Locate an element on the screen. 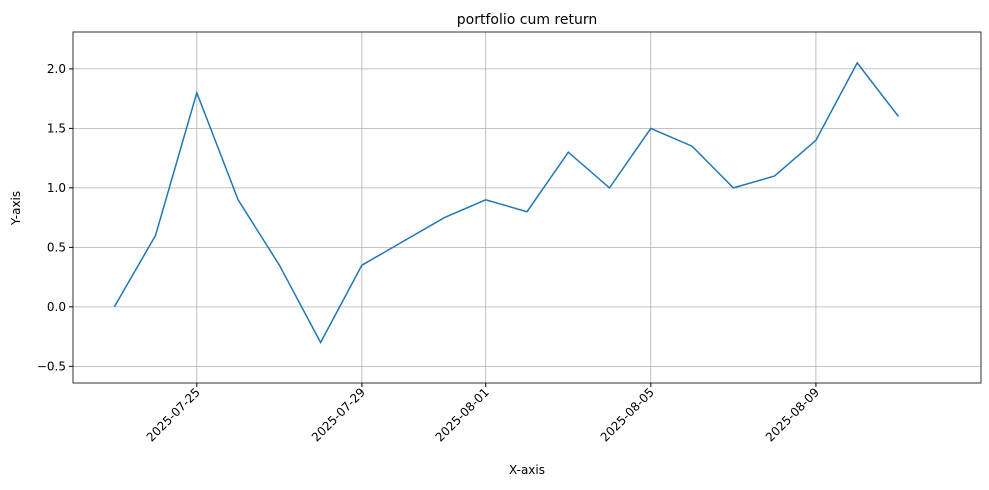 The width and height of the screenshot is (989, 490). y-tick-label: 1.0 is located at coordinates (56, 188).